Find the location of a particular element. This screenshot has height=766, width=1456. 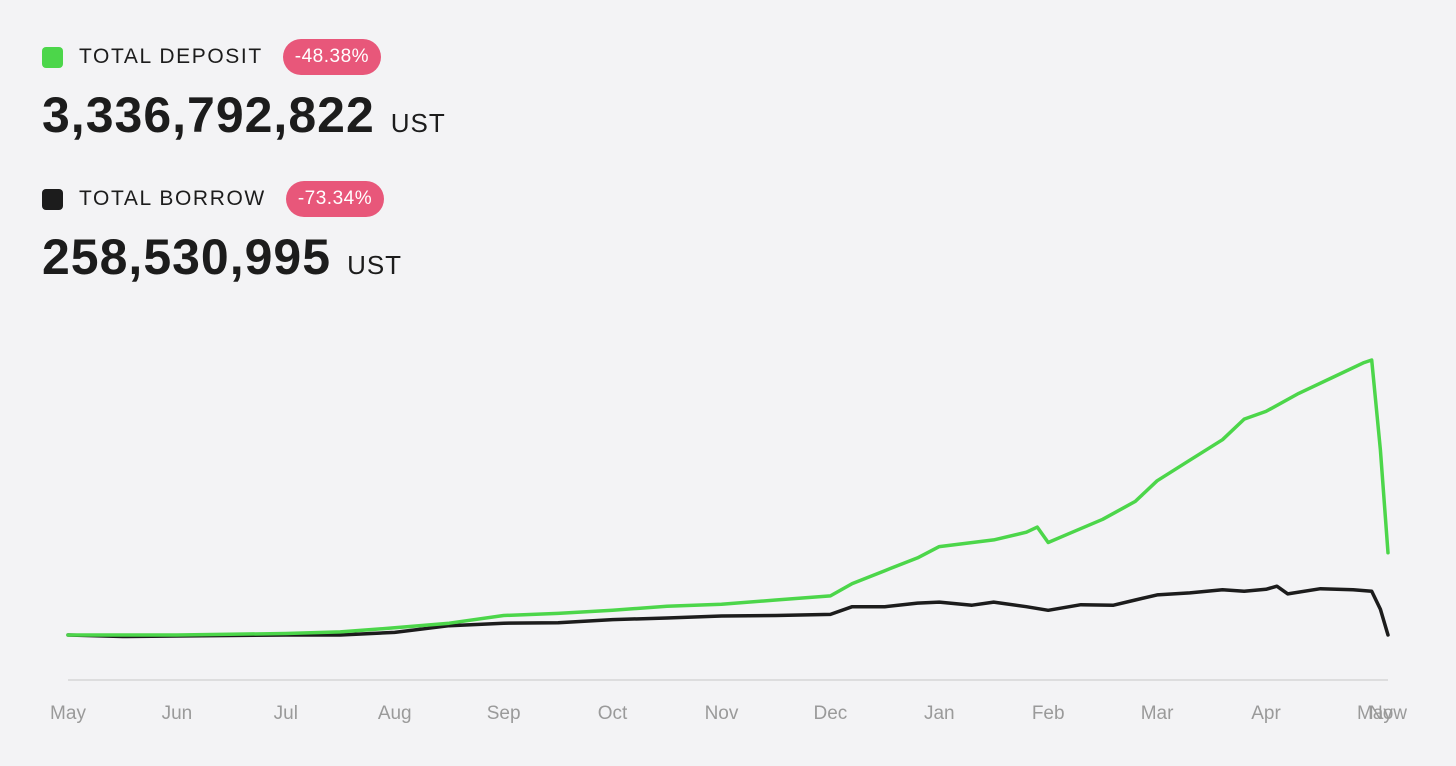

total-borrow-stat: TOTAL BORROW -73.34% 258,530,995 UST is located at coordinates (222, 233).